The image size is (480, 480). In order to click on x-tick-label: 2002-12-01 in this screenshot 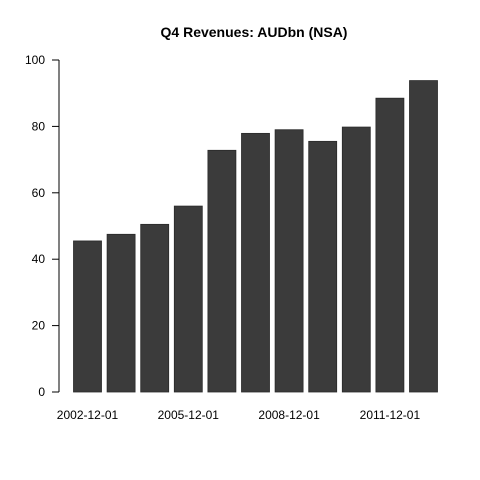, I will do `click(88, 415)`.